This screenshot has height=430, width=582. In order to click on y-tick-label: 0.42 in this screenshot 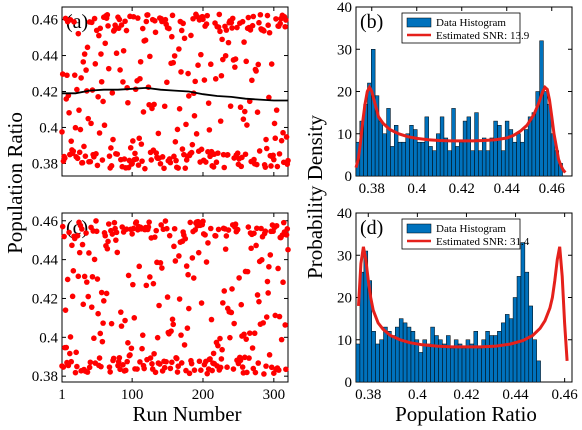, I will do `click(45, 299)`.